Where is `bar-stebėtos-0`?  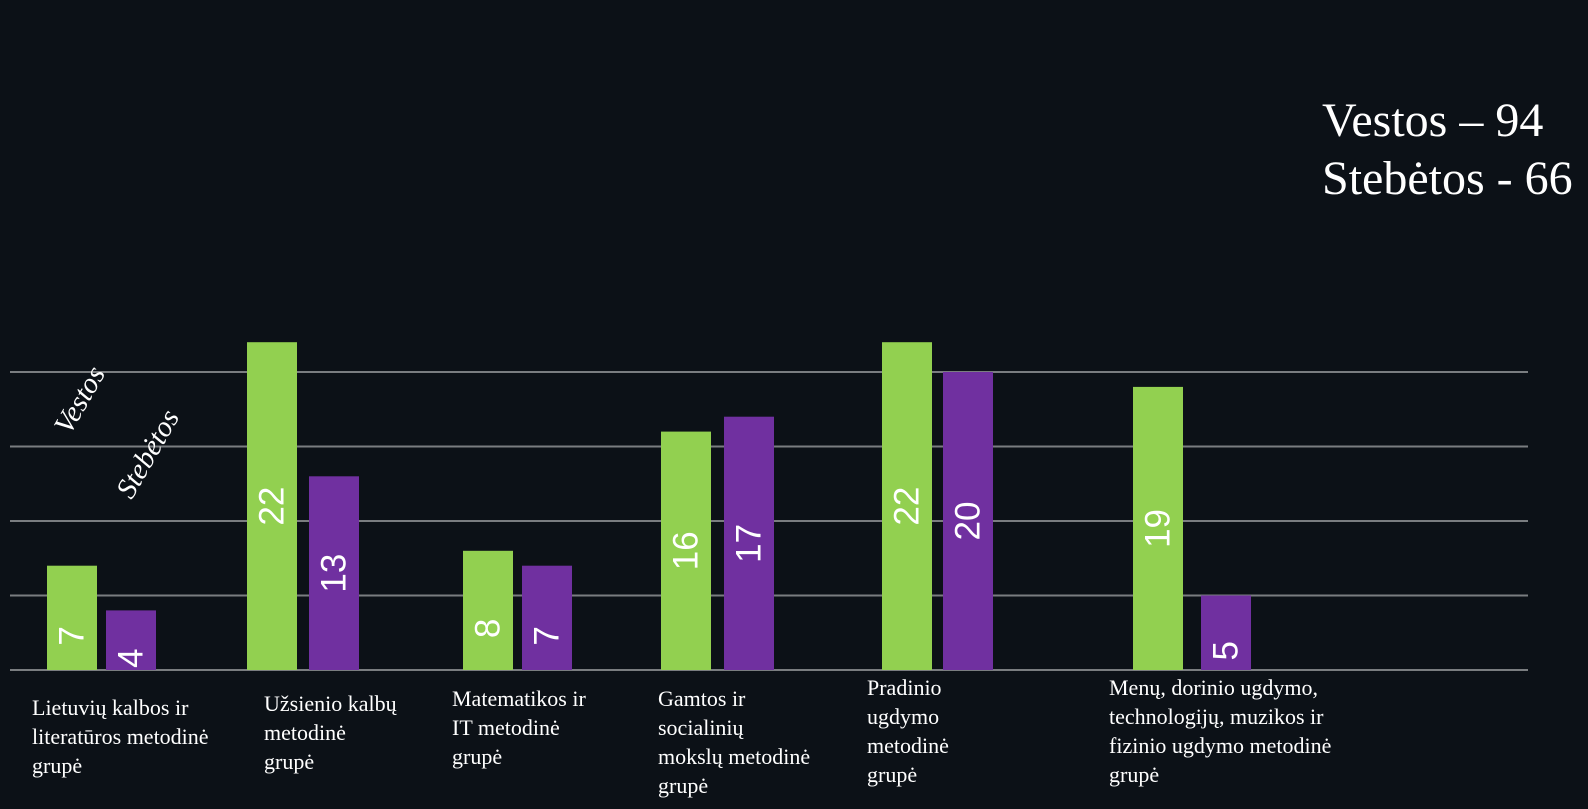 bar-stebėtos-0 is located at coordinates (131, 640).